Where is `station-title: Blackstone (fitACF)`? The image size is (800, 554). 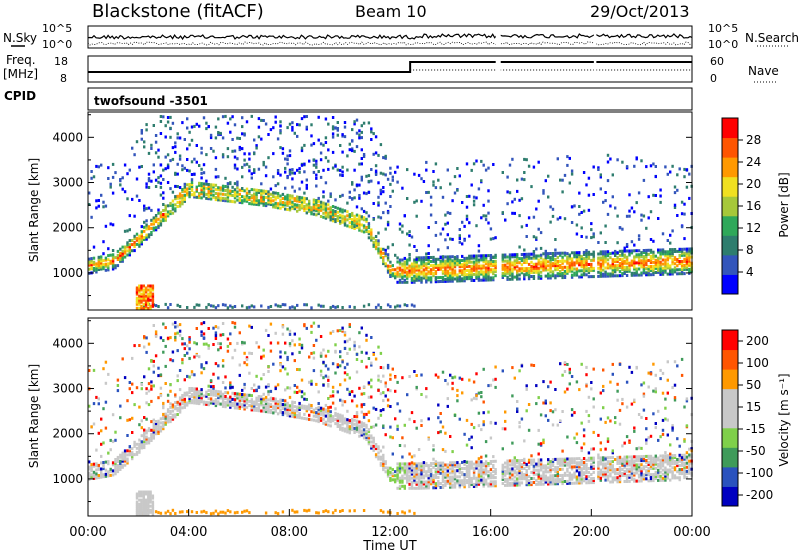 station-title: Blackstone (fitACF) is located at coordinates (178, 11).